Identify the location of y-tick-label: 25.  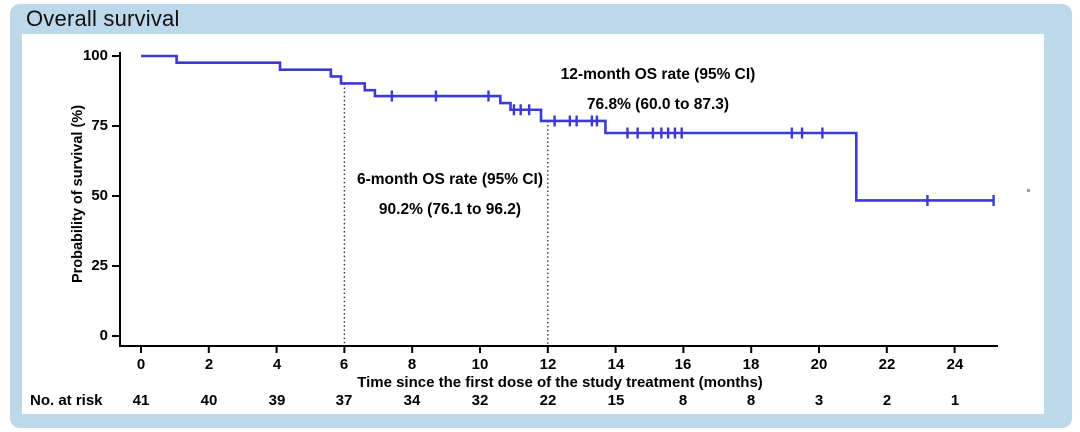
(99, 265).